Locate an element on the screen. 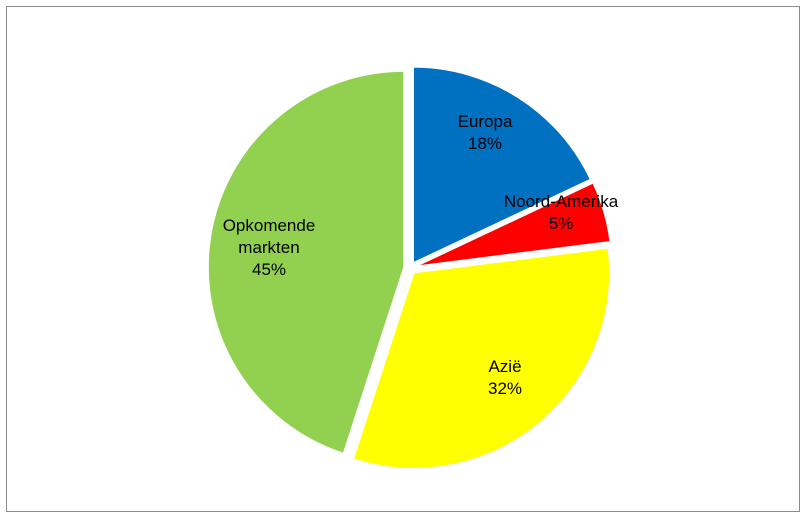 This screenshot has height=518, width=806. data-label-noord-amerika: Noord-Amerika 5% is located at coordinates (561, 212).